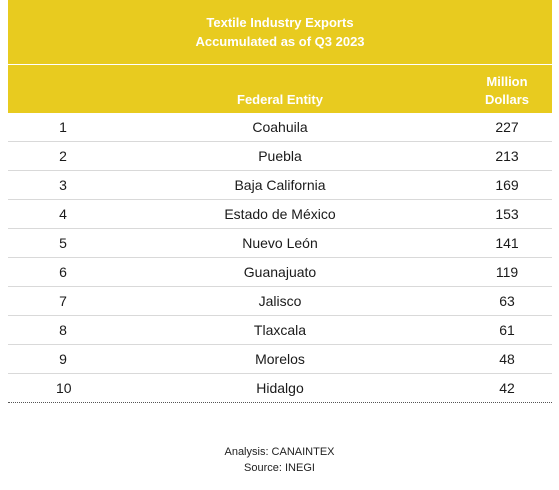 The height and width of the screenshot is (490, 559). What do you see at coordinates (63, 359) in the screenshot?
I see `rank-cell: 9` at bounding box center [63, 359].